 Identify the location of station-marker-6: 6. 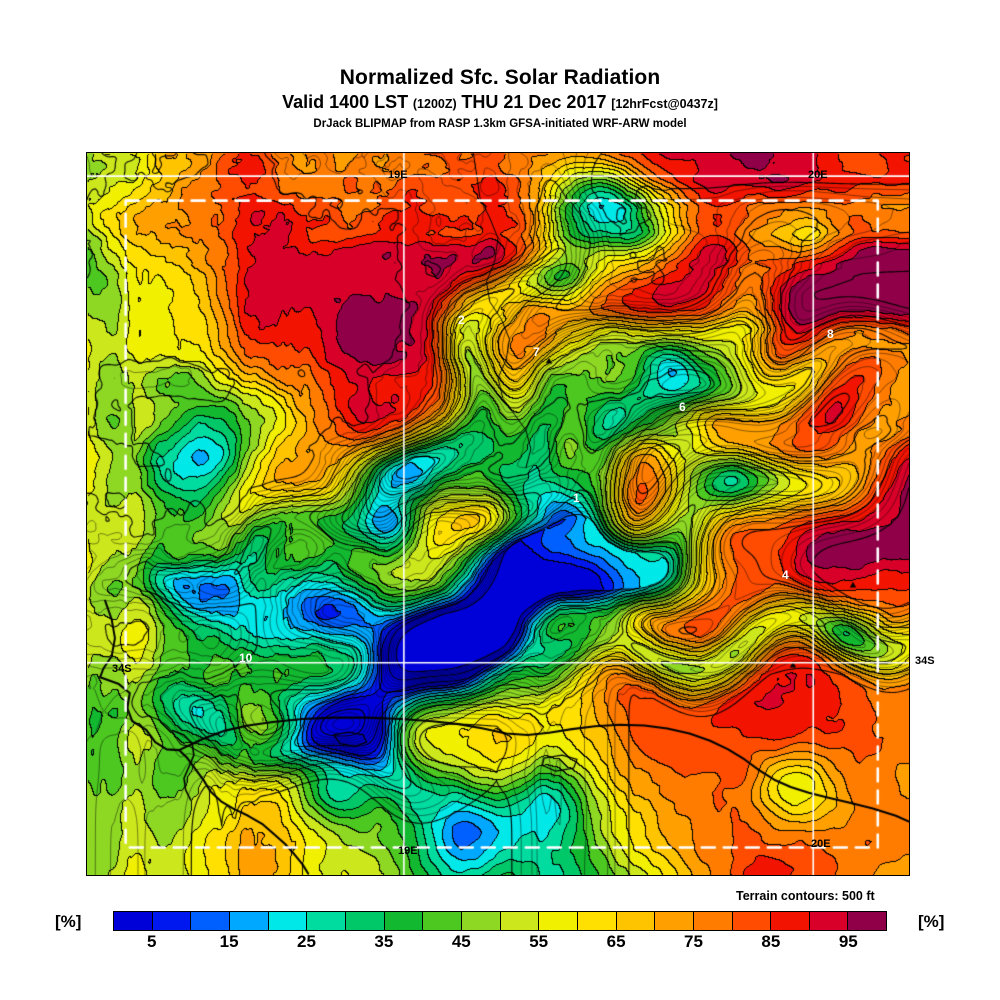
(682, 407).